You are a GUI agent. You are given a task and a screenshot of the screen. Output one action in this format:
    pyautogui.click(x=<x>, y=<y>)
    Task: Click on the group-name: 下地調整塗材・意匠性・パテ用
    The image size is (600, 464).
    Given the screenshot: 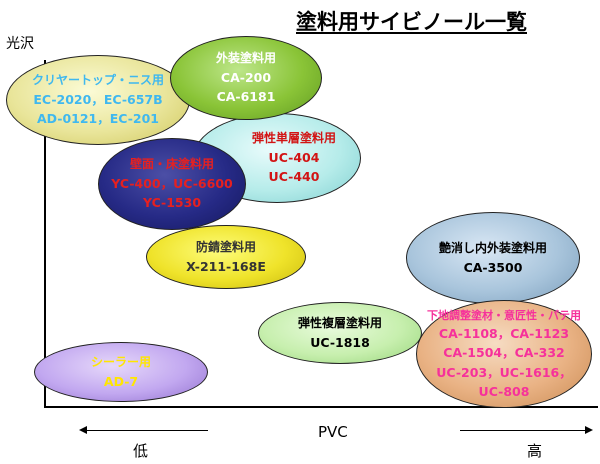 What is the action you would take?
    pyautogui.click(x=504, y=315)
    